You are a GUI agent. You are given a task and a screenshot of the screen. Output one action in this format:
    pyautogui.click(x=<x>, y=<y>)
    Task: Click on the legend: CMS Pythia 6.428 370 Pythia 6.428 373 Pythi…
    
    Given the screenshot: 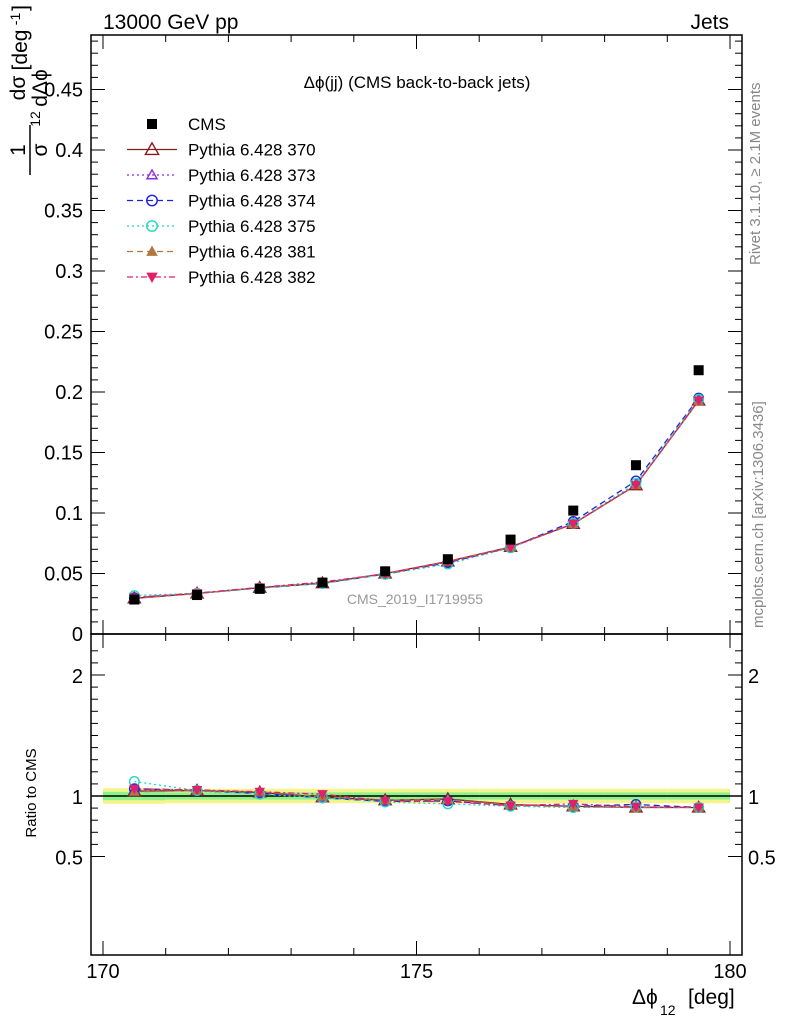 What is the action you would take?
    pyautogui.click(x=221, y=201)
    